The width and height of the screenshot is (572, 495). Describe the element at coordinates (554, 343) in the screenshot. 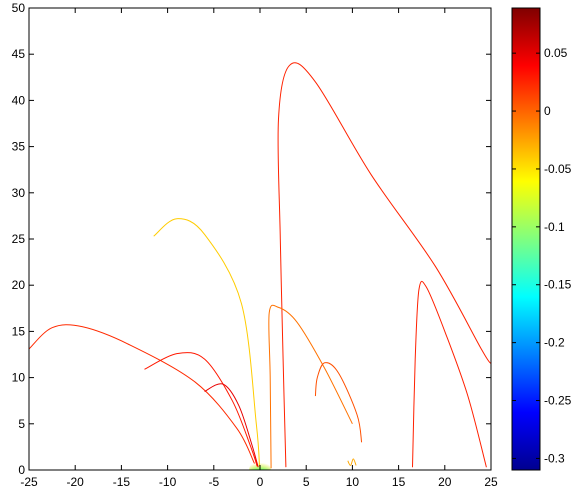

I see `colorbar-tick-label: -0.2` at that location.